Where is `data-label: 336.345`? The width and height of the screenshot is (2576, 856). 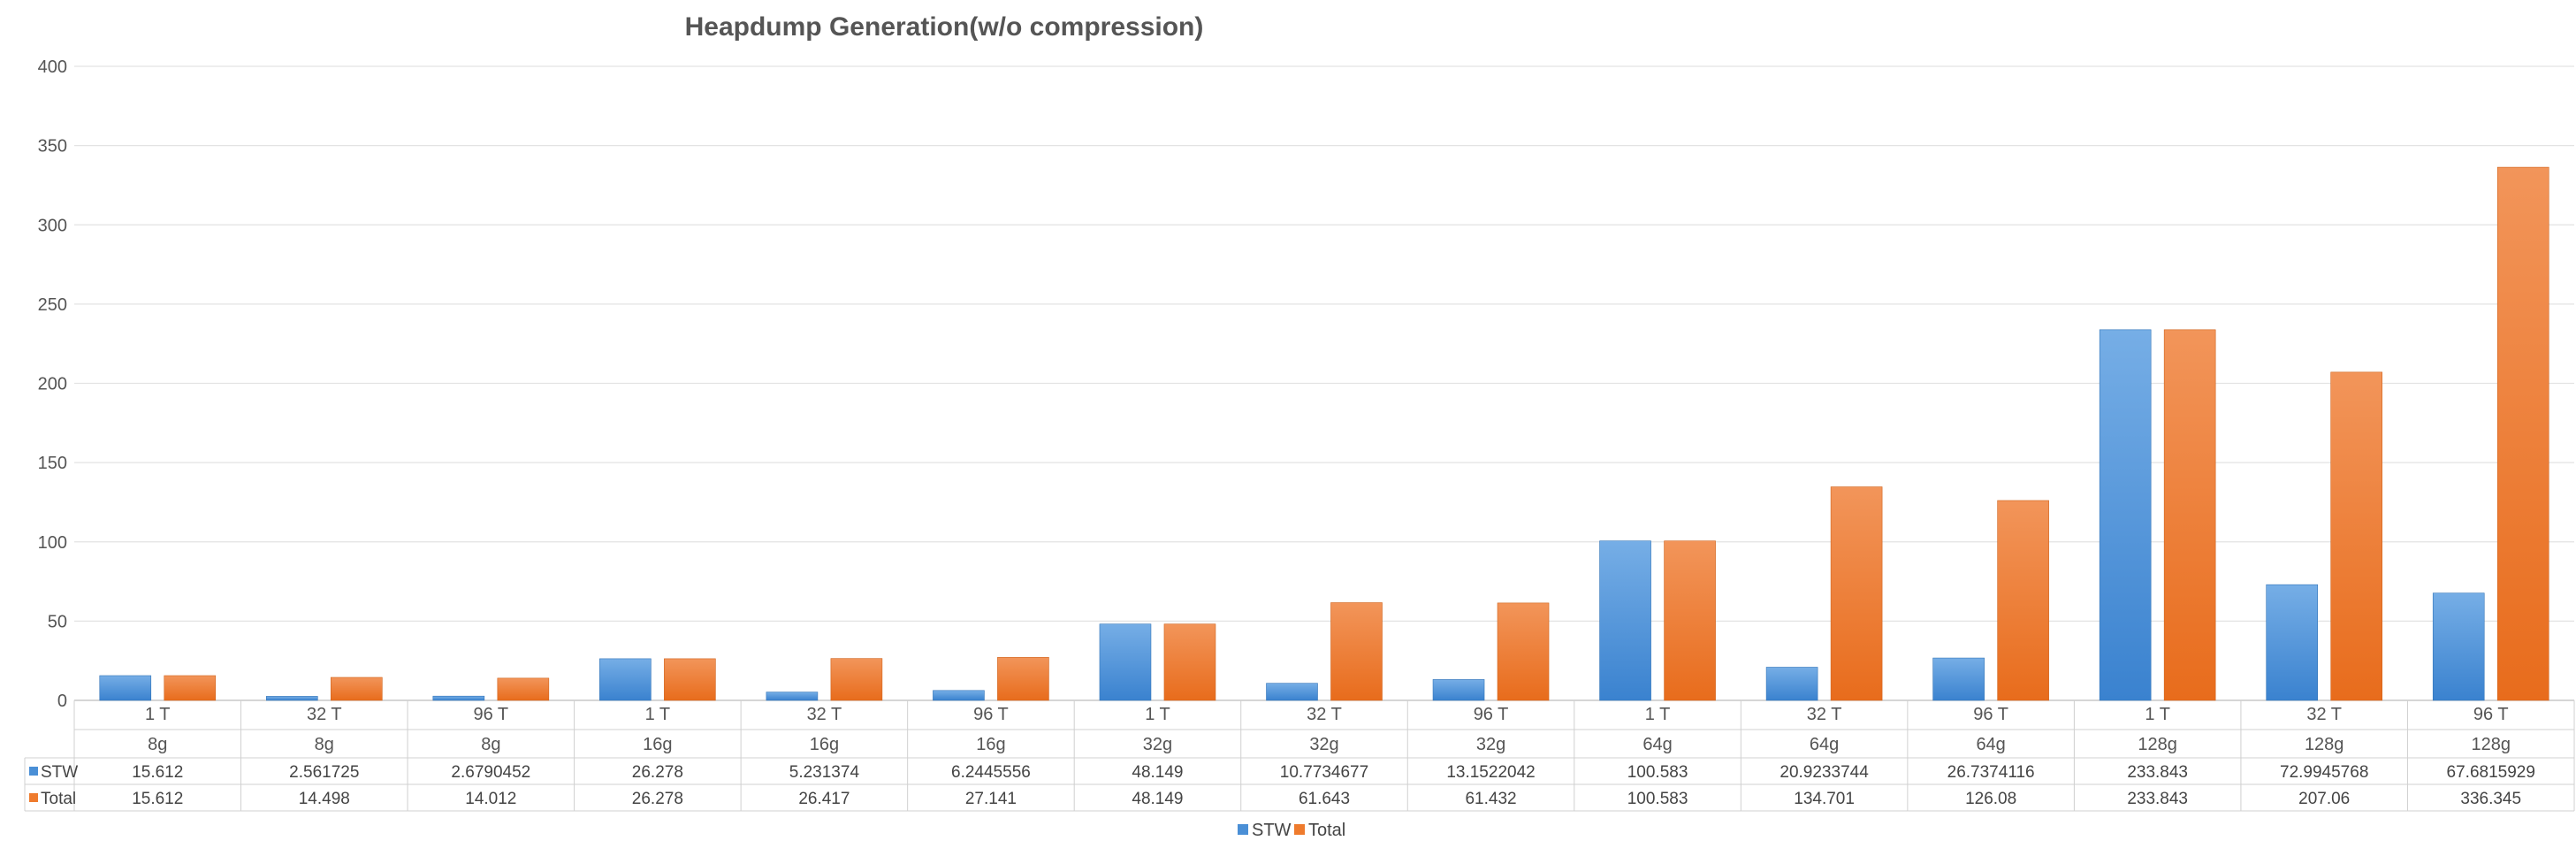
data-label: 336.345 is located at coordinates (2490, 799).